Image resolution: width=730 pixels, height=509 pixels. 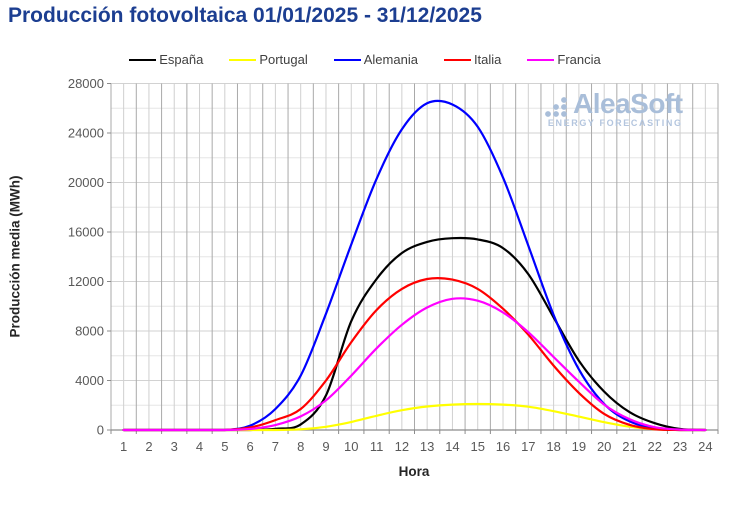 I want to click on x-tick-label: 16, so click(x=503, y=446).